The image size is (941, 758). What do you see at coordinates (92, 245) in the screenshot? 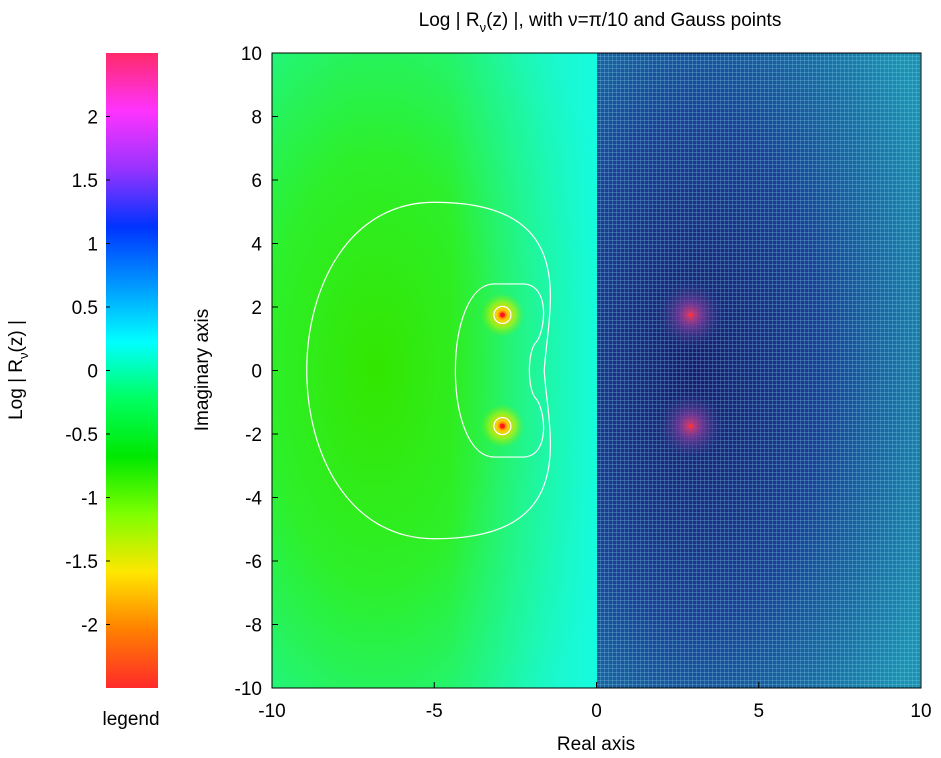
I see `colorbar-tick-label: 1` at bounding box center [92, 245].